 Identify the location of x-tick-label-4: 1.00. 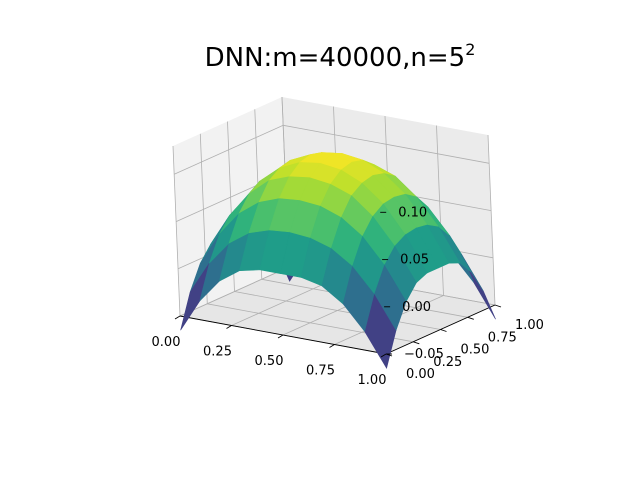
(372, 380).